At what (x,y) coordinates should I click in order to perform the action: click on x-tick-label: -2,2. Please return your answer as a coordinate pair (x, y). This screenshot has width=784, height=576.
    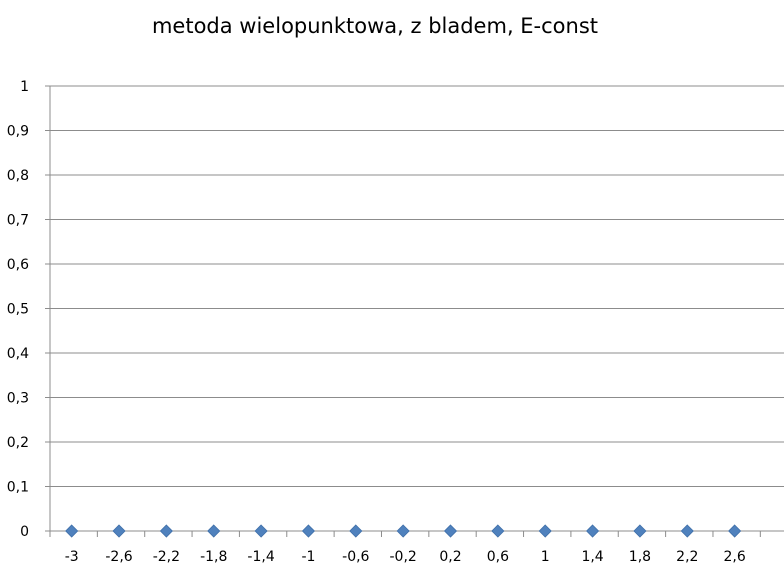
    Looking at the image, I should click on (166, 557).